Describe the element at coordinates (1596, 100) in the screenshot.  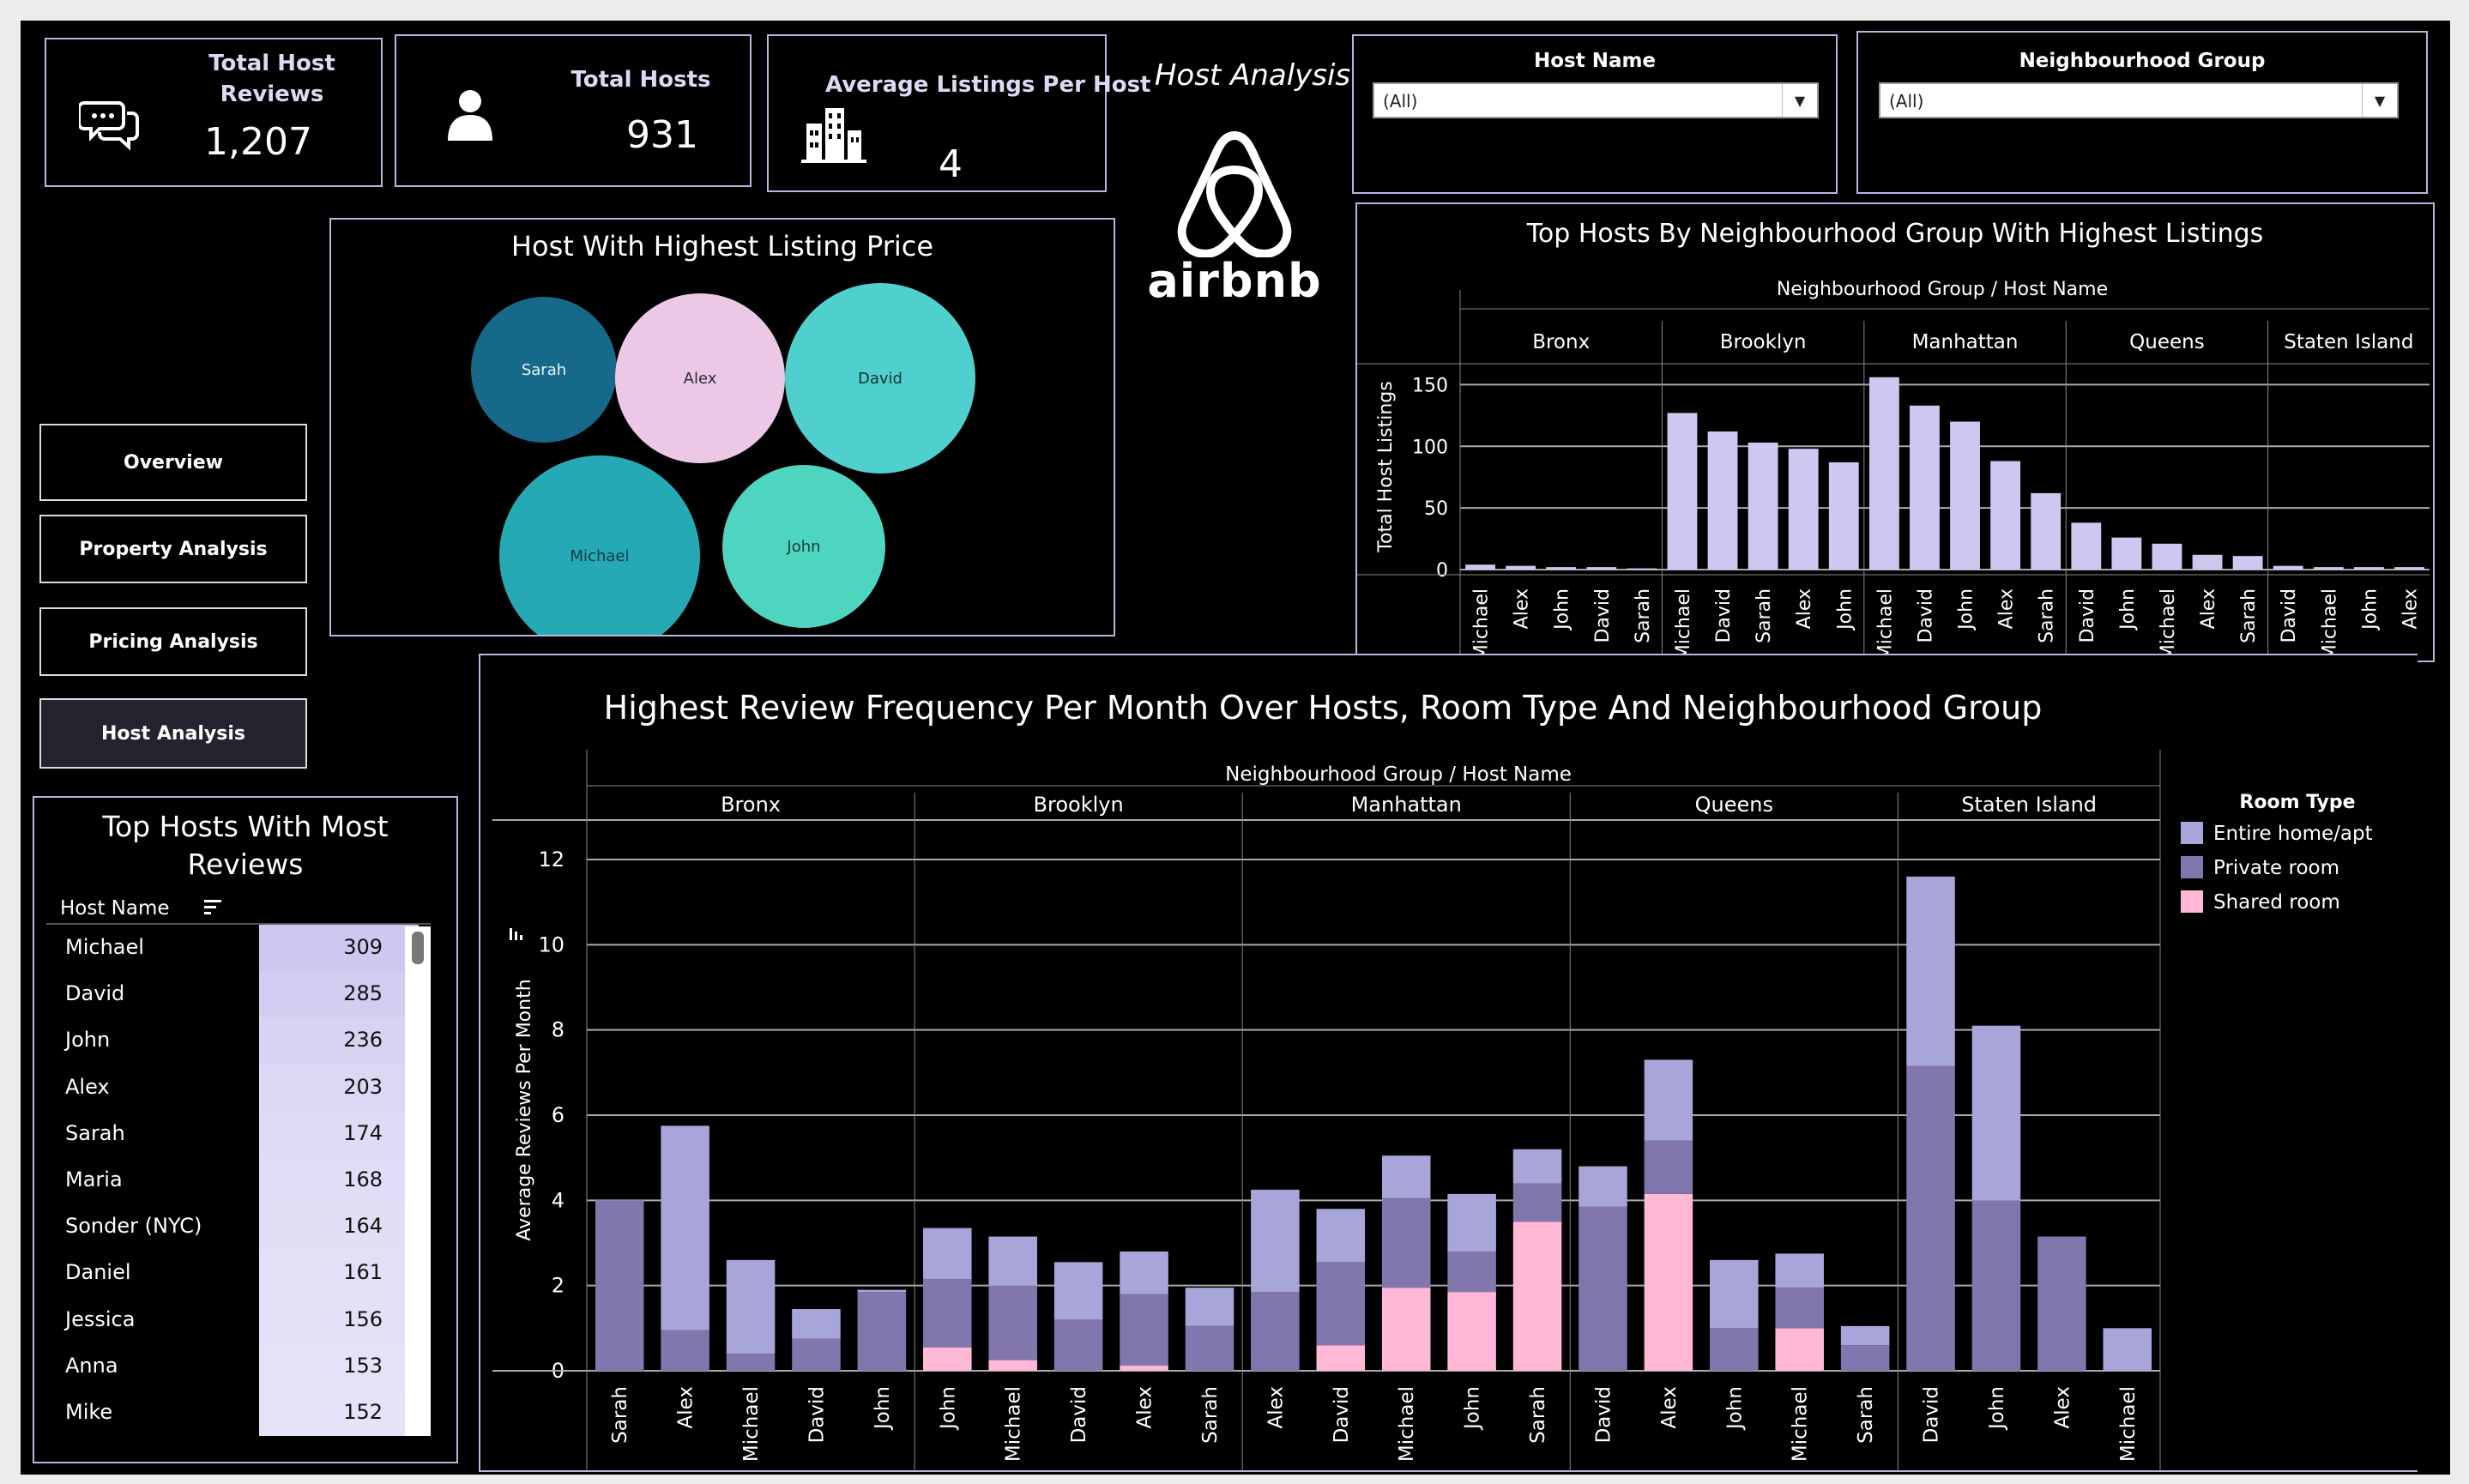
I see `host-name-select: (All) ▼` at that location.